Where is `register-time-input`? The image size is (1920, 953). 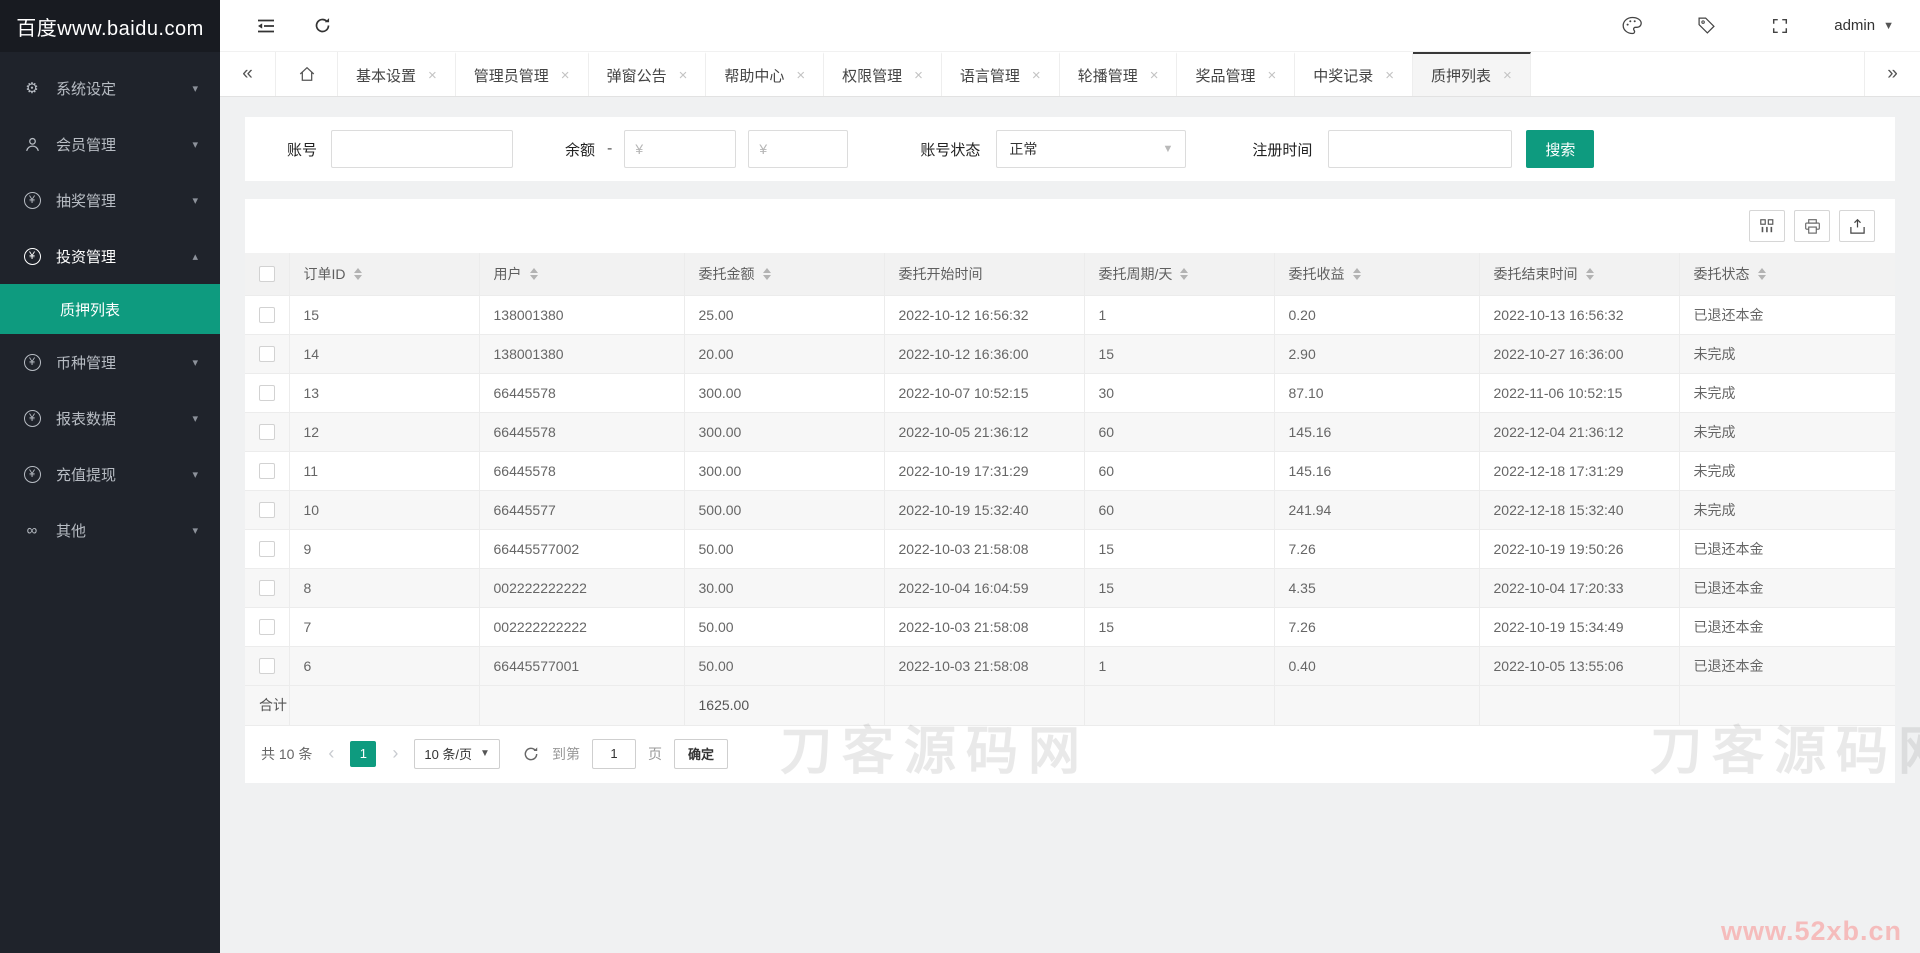
register-time-input is located at coordinates (1420, 149).